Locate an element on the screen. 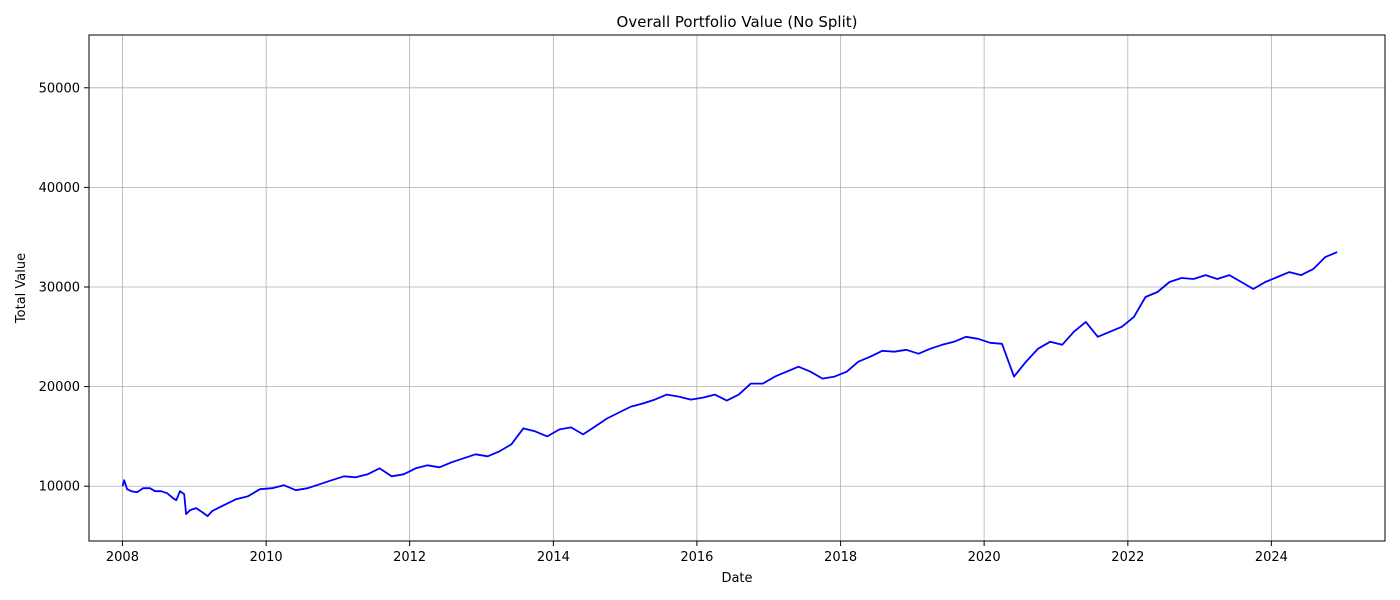  y-tick-label: 10000 is located at coordinates (59, 487).